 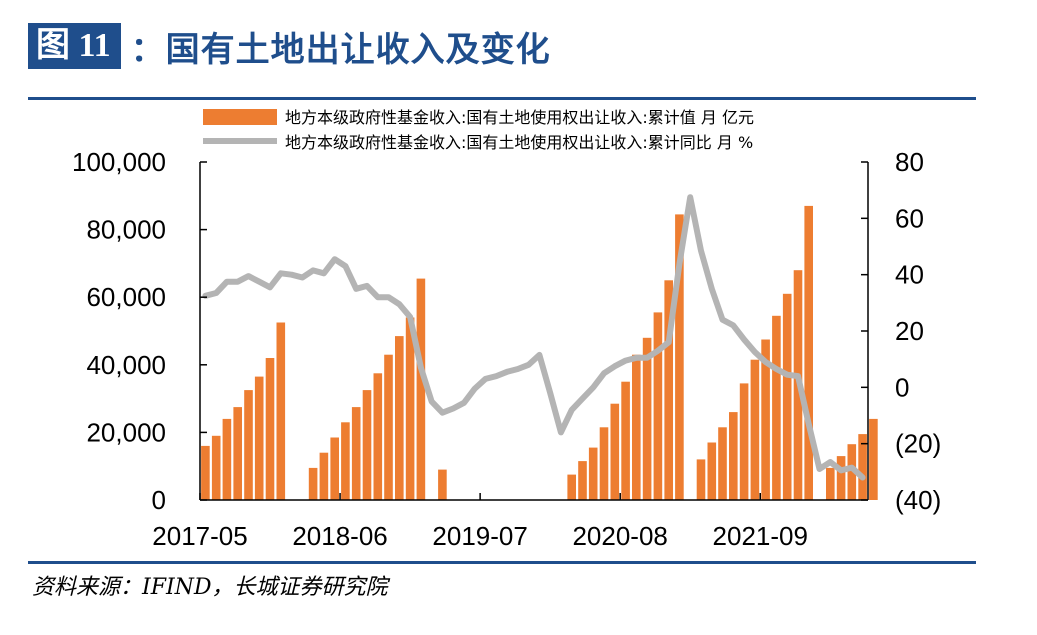 What do you see at coordinates (119, 162) in the screenshot?
I see `left-tick-label: 100,000` at bounding box center [119, 162].